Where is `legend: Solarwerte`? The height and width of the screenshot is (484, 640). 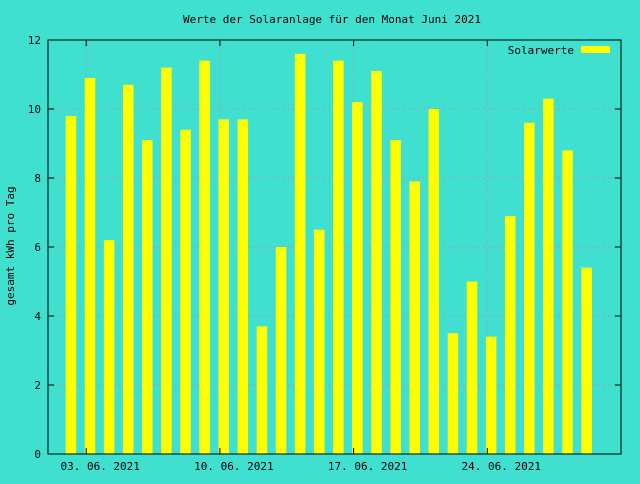
legend: Solarwerte is located at coordinates (559, 50).